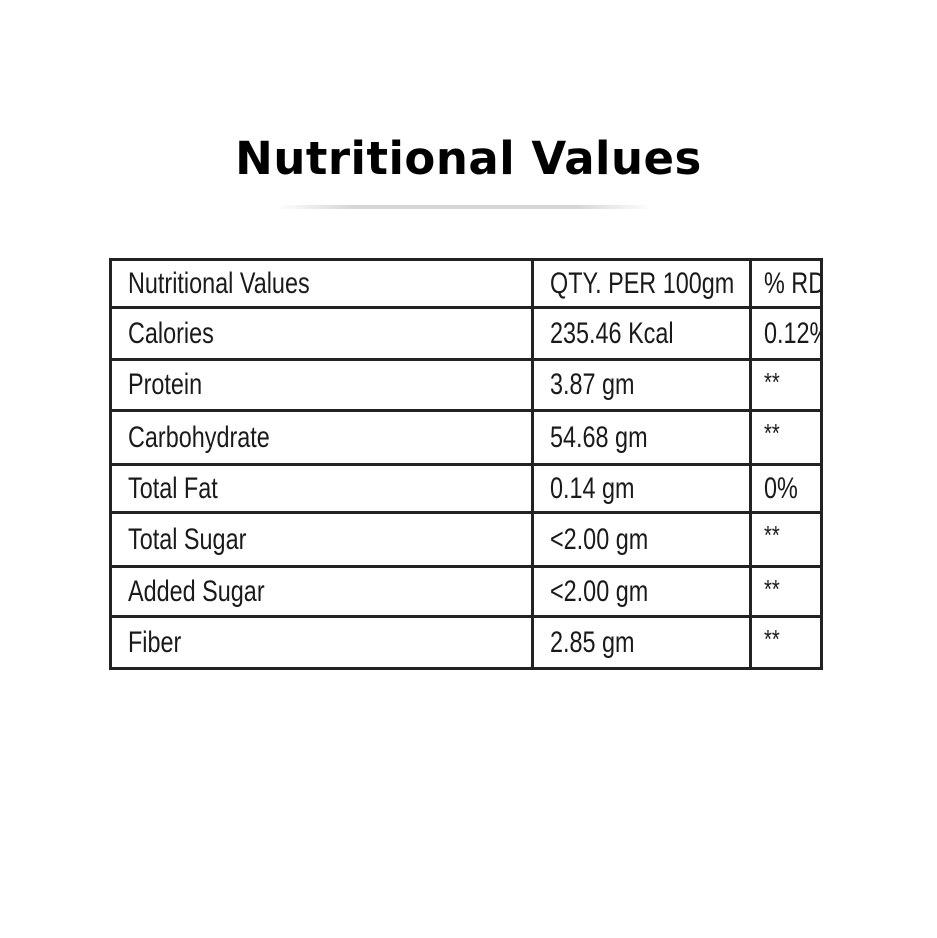 This screenshot has width=937, height=938. What do you see at coordinates (781, 488) in the screenshot?
I see `cell-text: 0%` at bounding box center [781, 488].